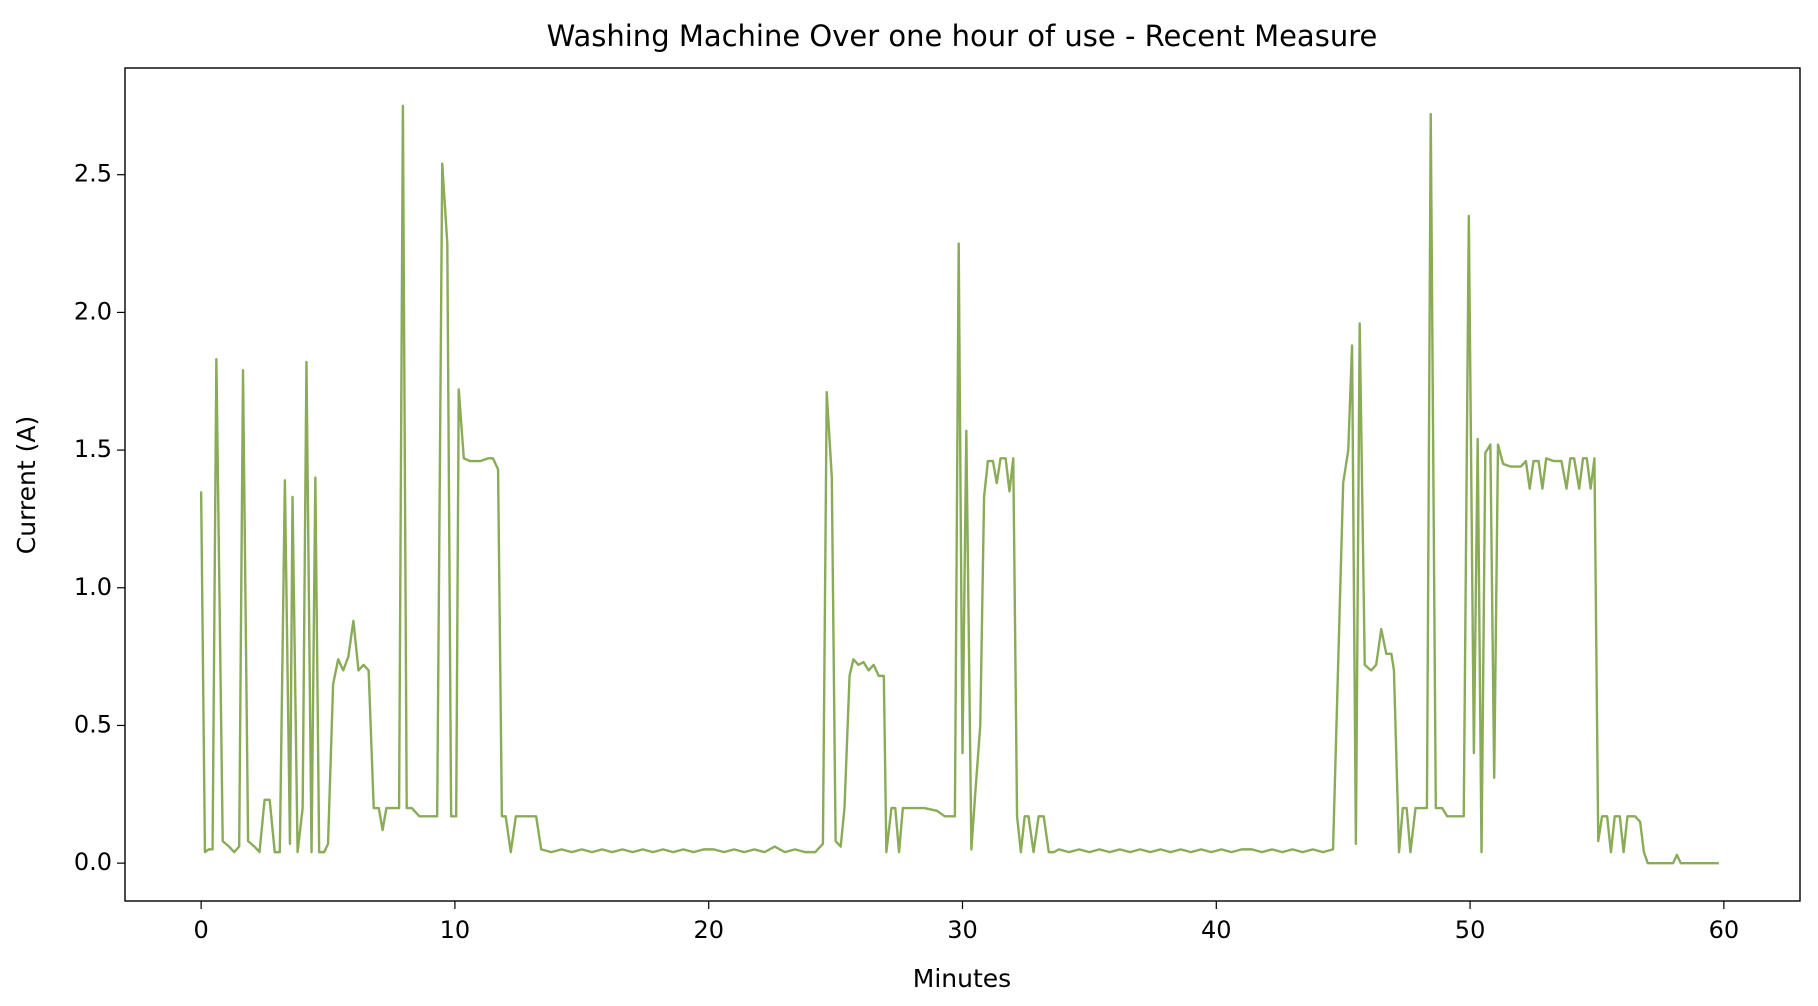 The image size is (1818, 1006). I want to click on y-tick-label: 0.0, so click(93, 862).